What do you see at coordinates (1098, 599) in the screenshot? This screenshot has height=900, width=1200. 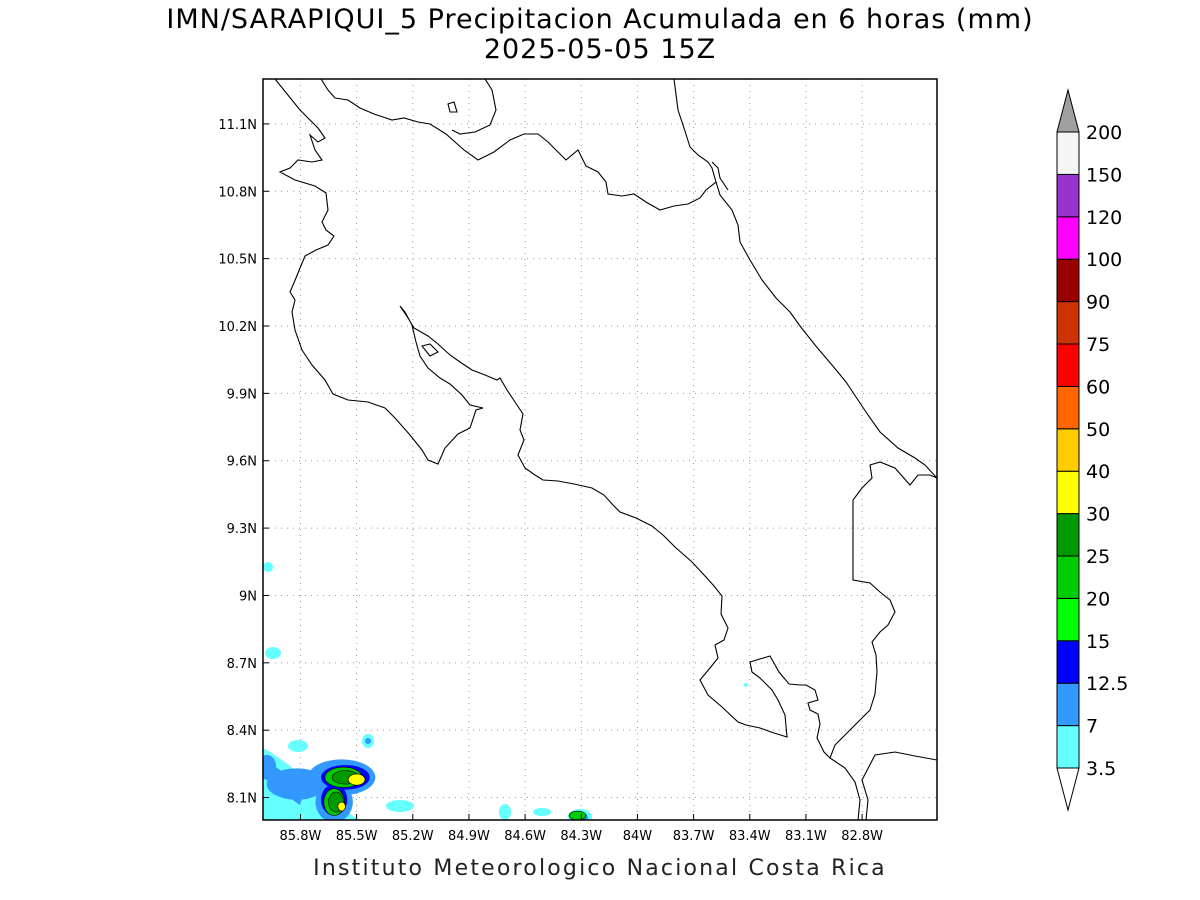 I see `colorbar-label: 20` at bounding box center [1098, 599].